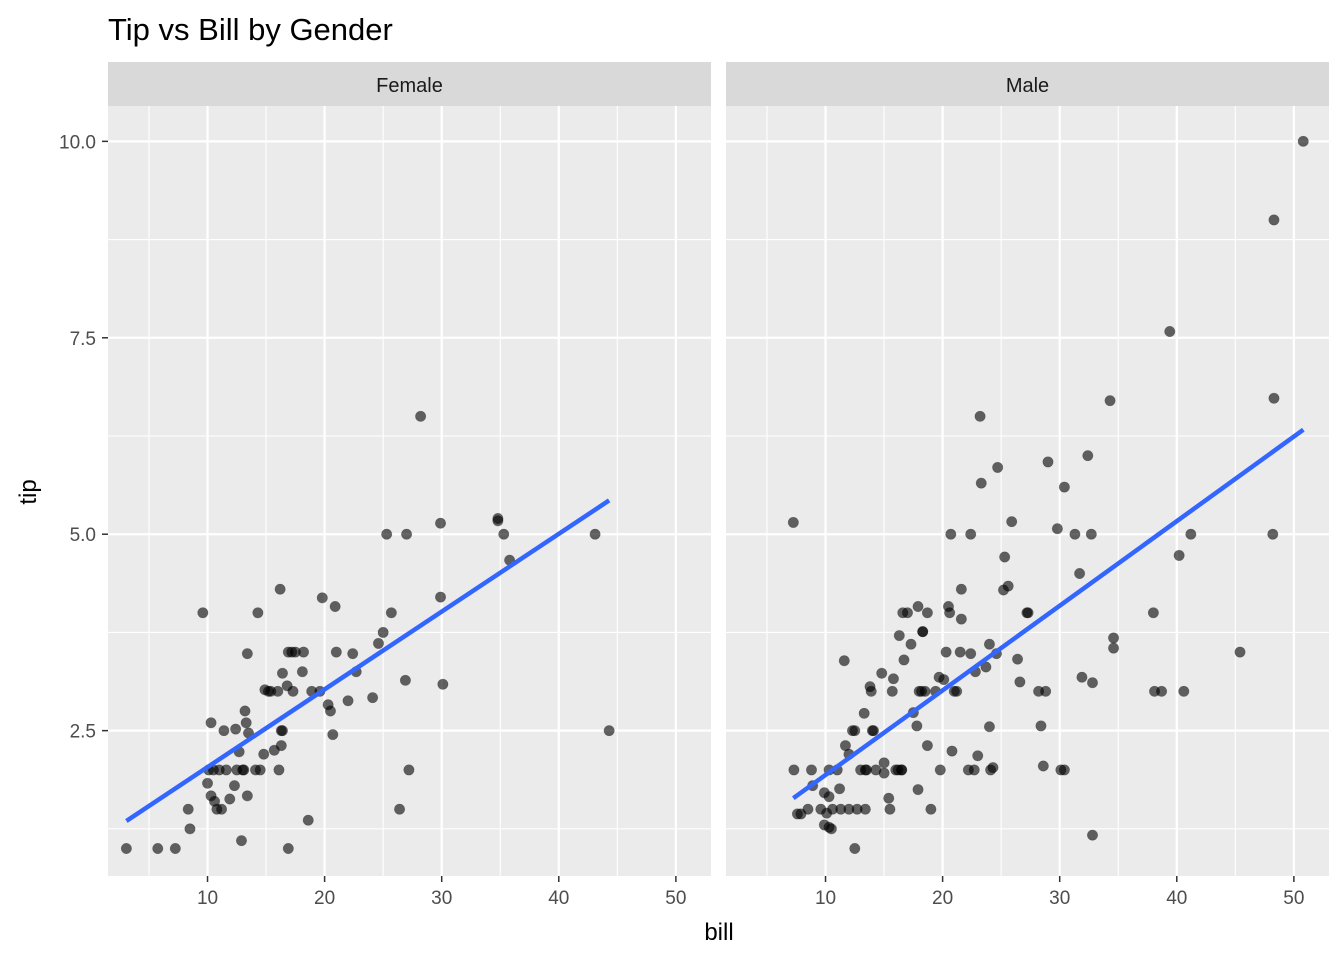 This screenshot has height=960, width=1344. Describe the element at coordinates (825, 898) in the screenshot. I see `x-tick-label: 10` at that location.